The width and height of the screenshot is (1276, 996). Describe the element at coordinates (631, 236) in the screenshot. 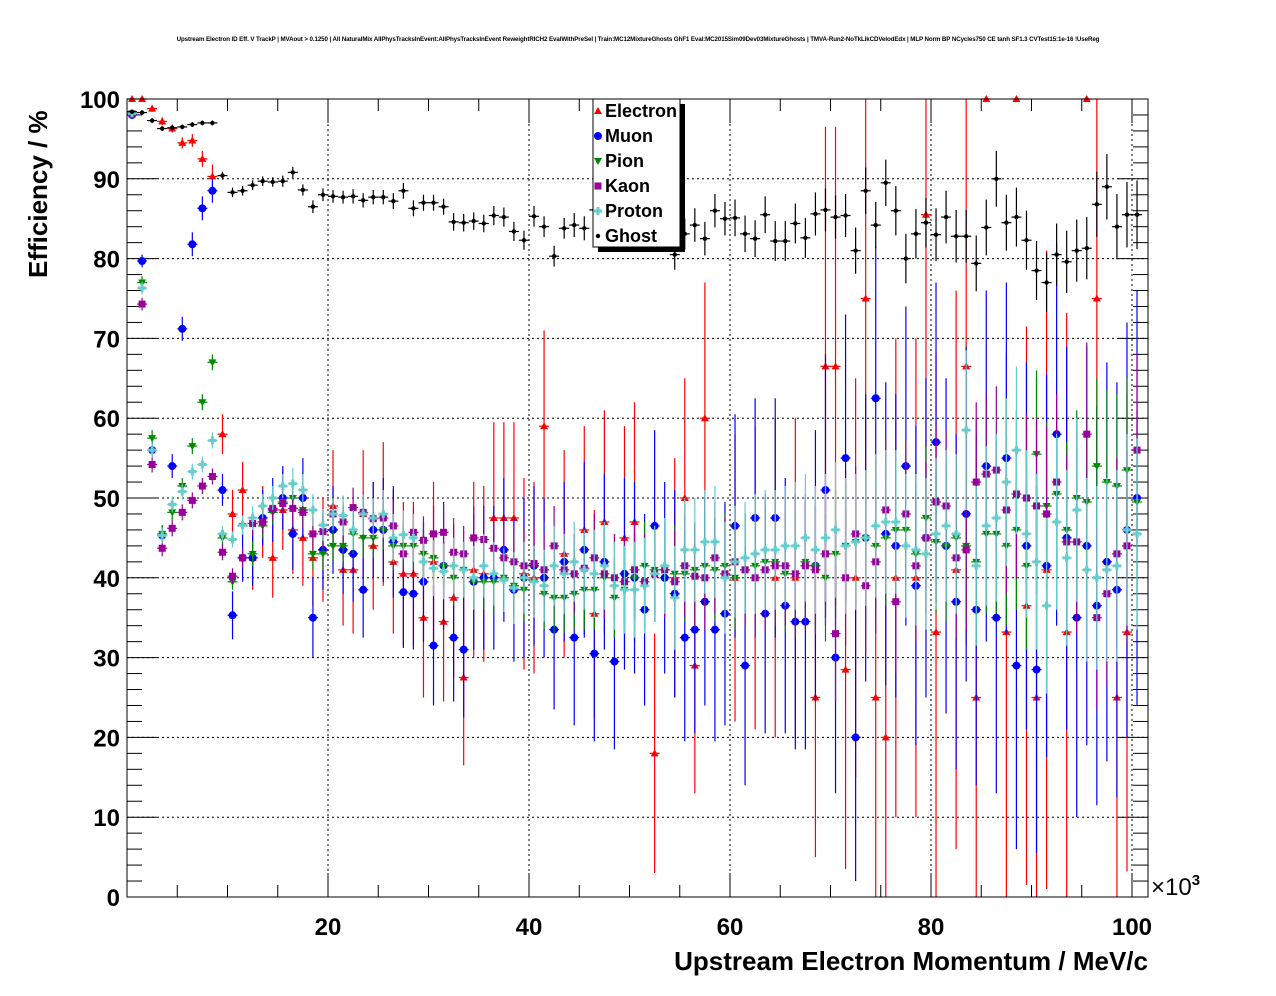

I see `legend-label: Ghost` at that location.